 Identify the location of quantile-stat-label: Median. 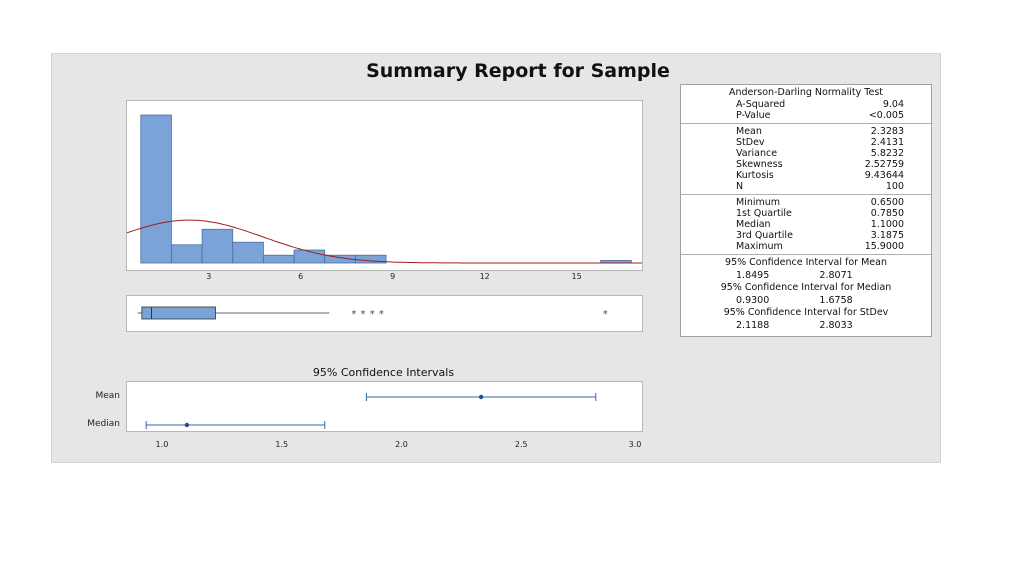
(753, 224).